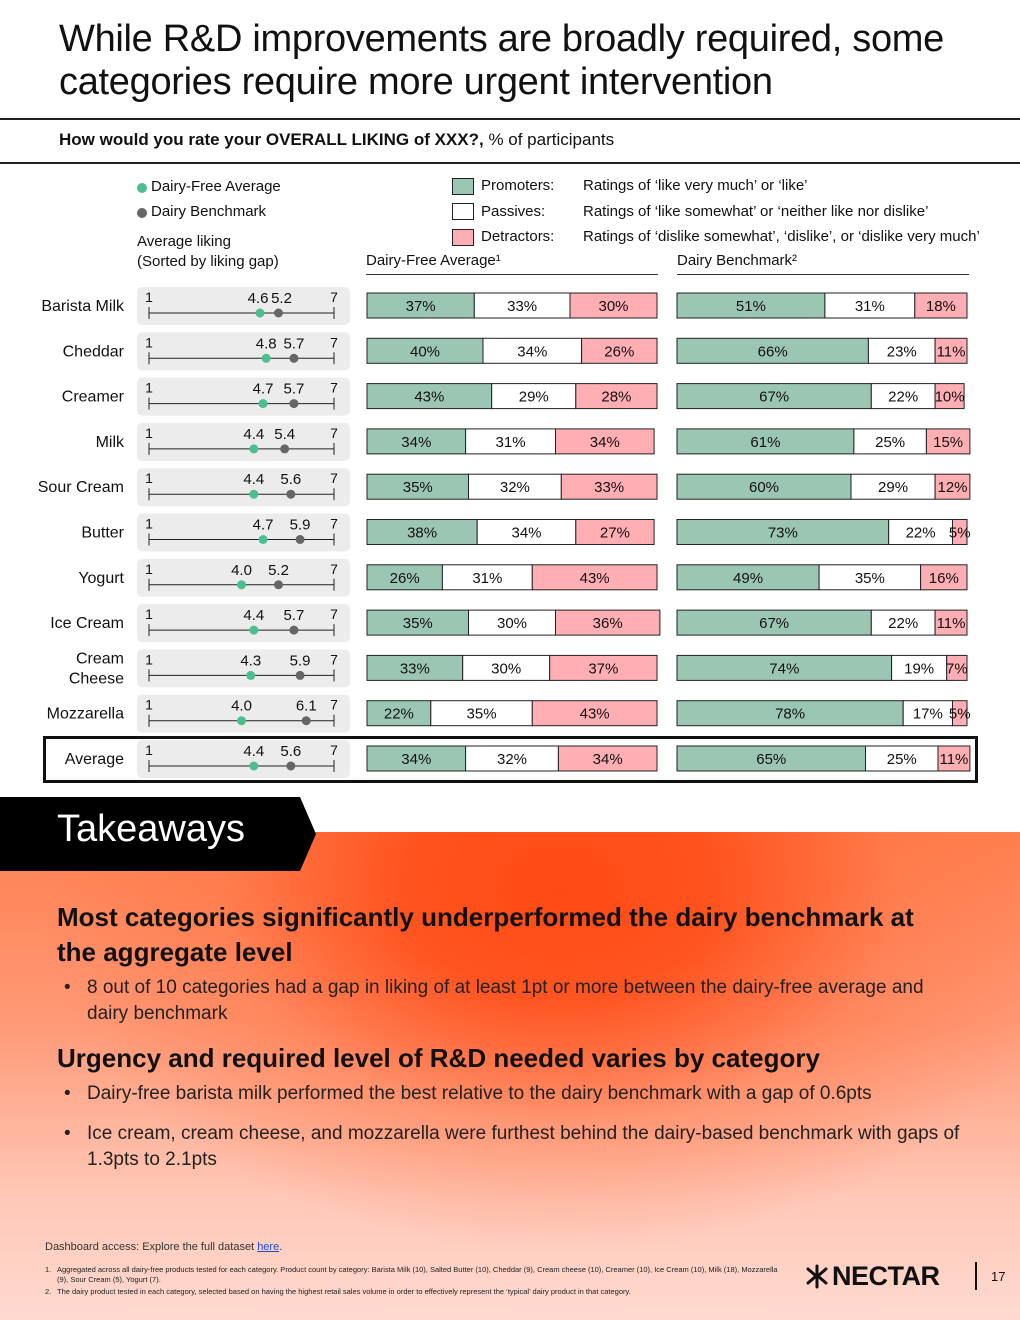  I want to click on avg-liking-bg-creamer, so click(243, 396).